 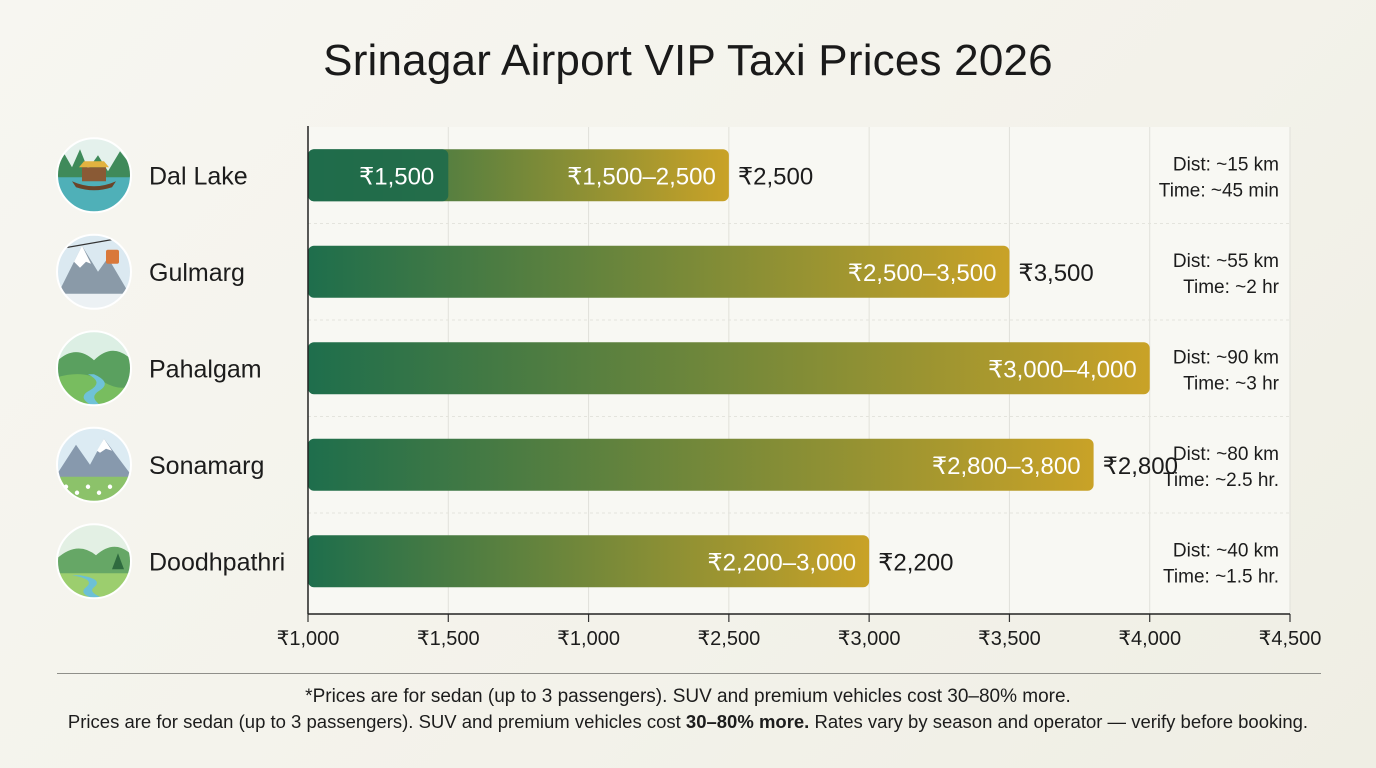 What do you see at coordinates (94, 390) in the screenshot?
I see `river` at bounding box center [94, 390].